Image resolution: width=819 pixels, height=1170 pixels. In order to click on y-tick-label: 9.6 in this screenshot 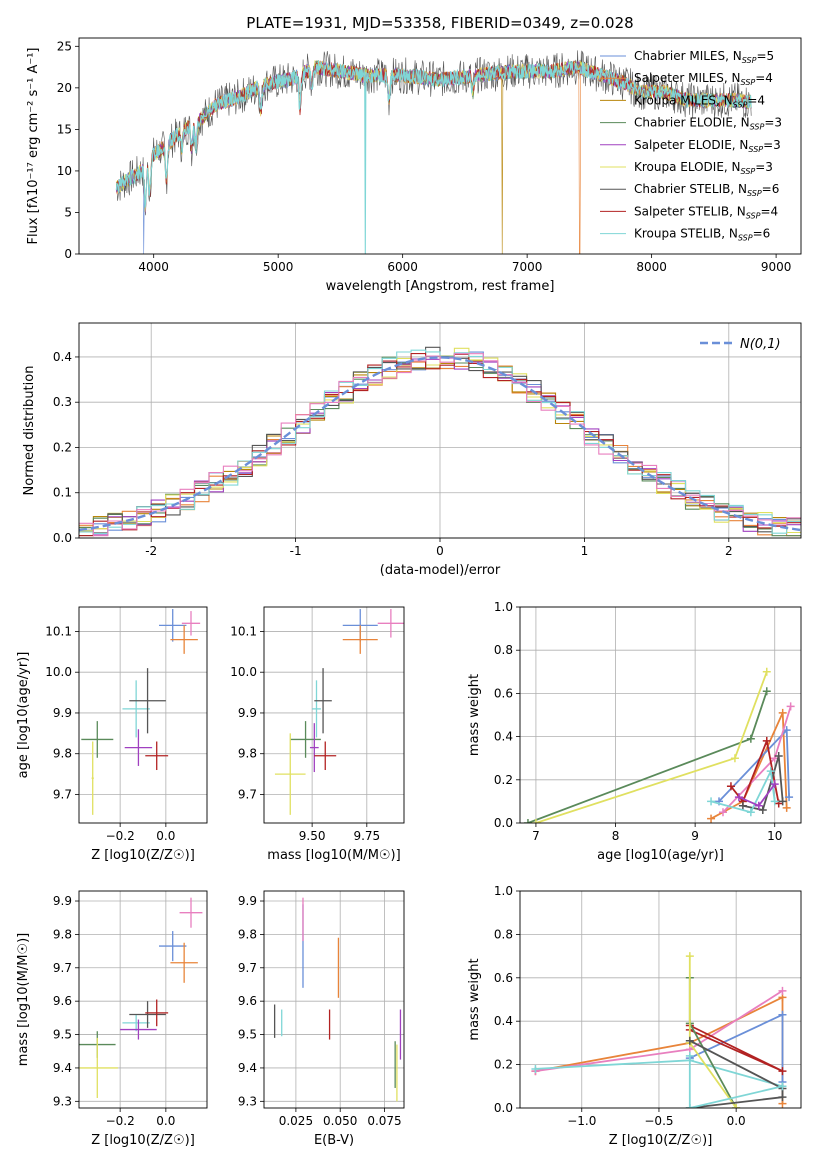, I will do `click(62, 1001)`.